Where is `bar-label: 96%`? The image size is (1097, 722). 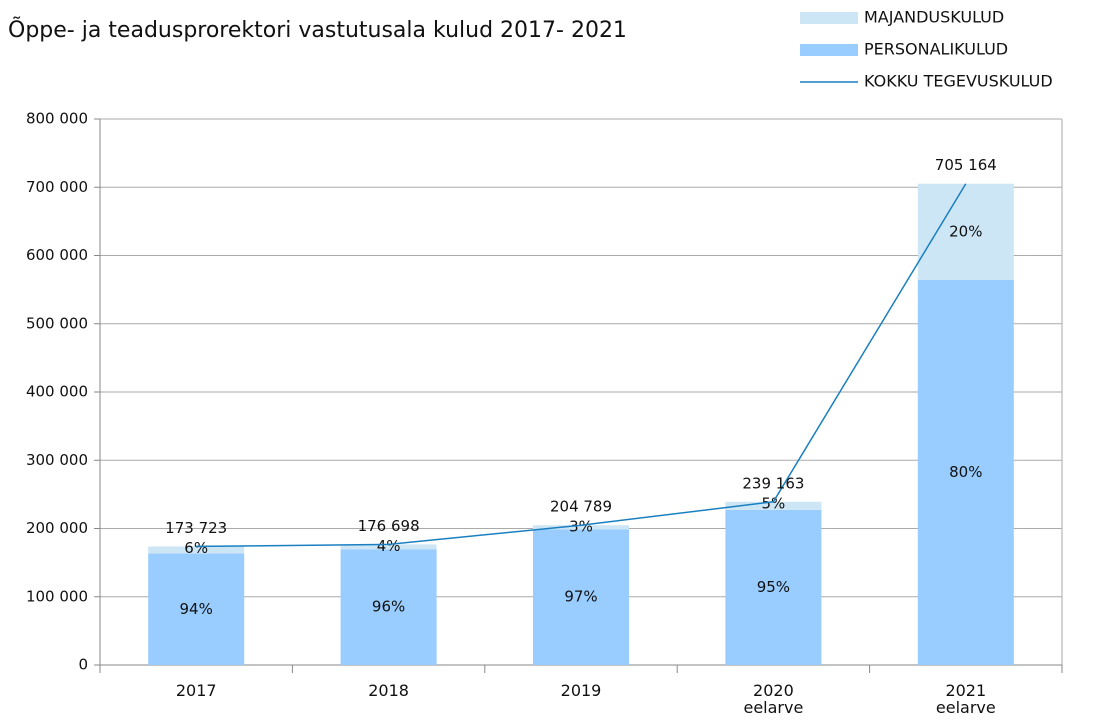 bar-label: 96% is located at coordinates (388, 607).